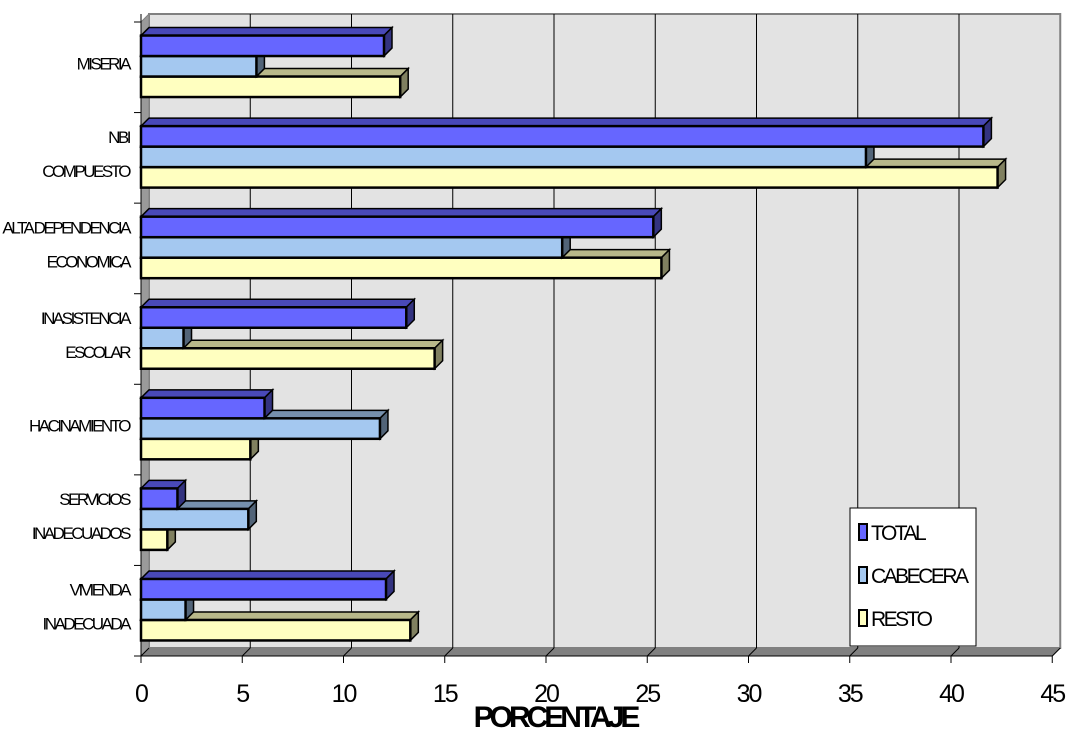 This screenshot has width=1067, height=756. What do you see at coordinates (80, 426) in the screenshot?
I see `category-label: HACINAMIENTO` at bounding box center [80, 426].